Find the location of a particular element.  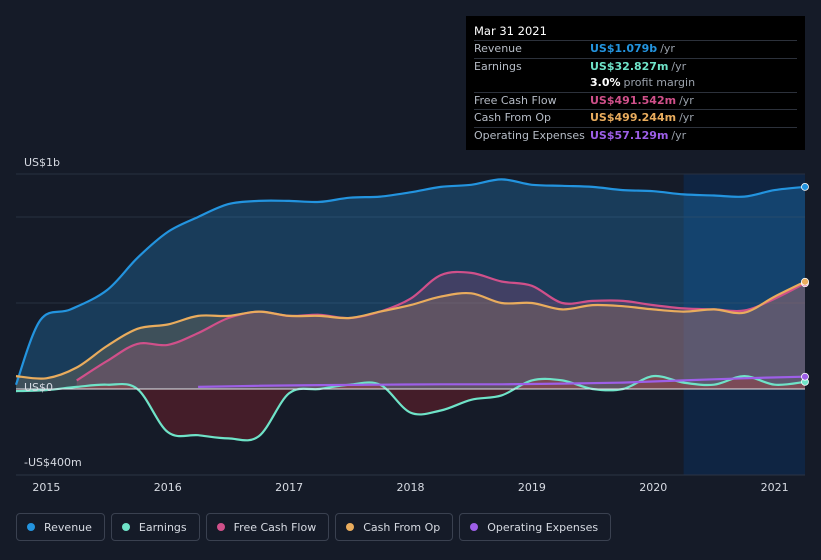

tooltip-row-label: Earnings is located at coordinates (498, 66).